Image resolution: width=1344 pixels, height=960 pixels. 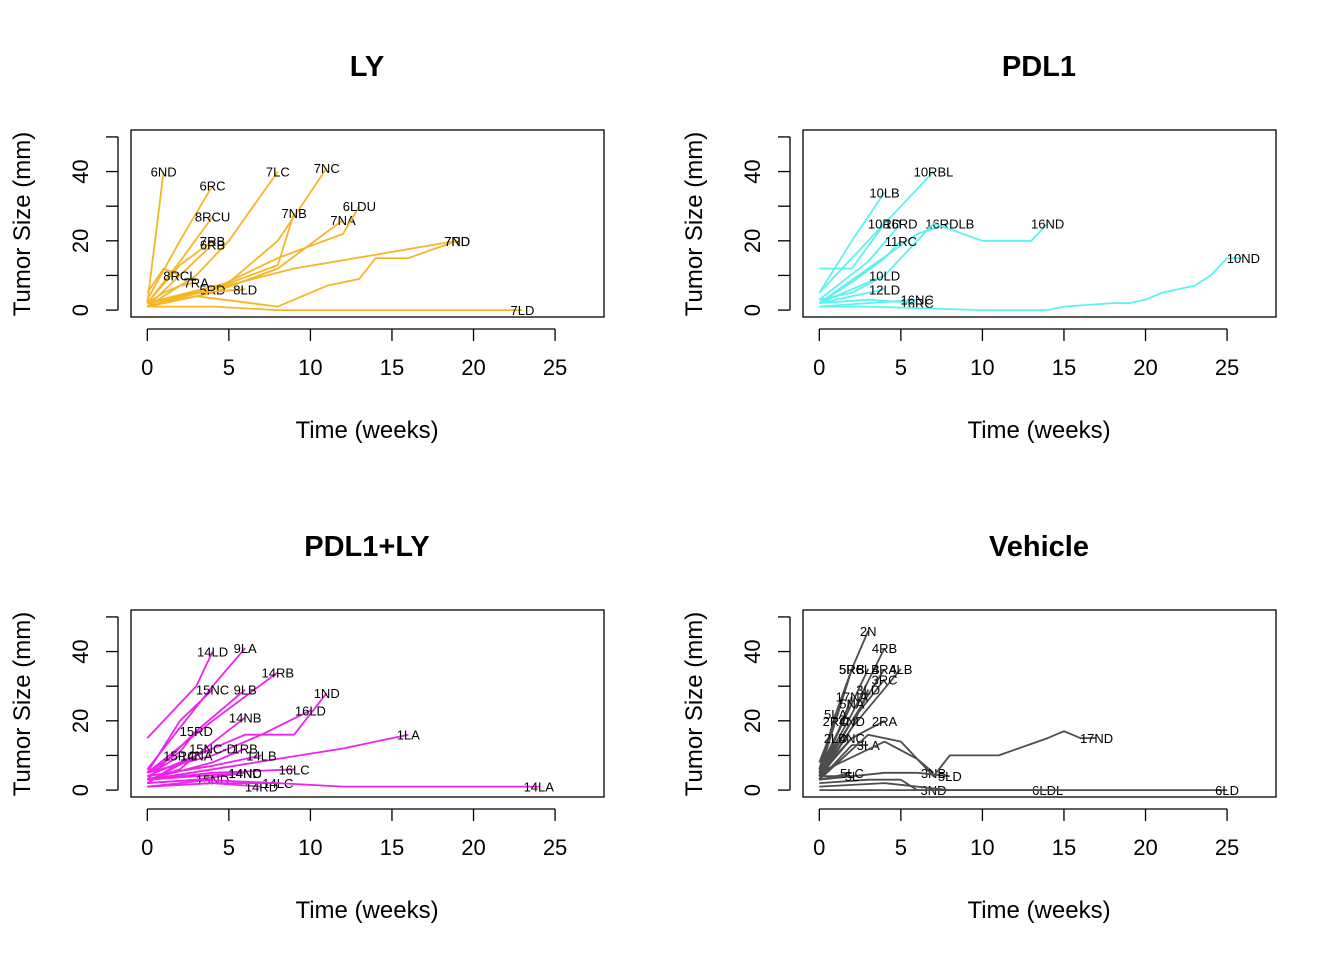 I want to click on series-line-8LD, so click(x=196, y=296).